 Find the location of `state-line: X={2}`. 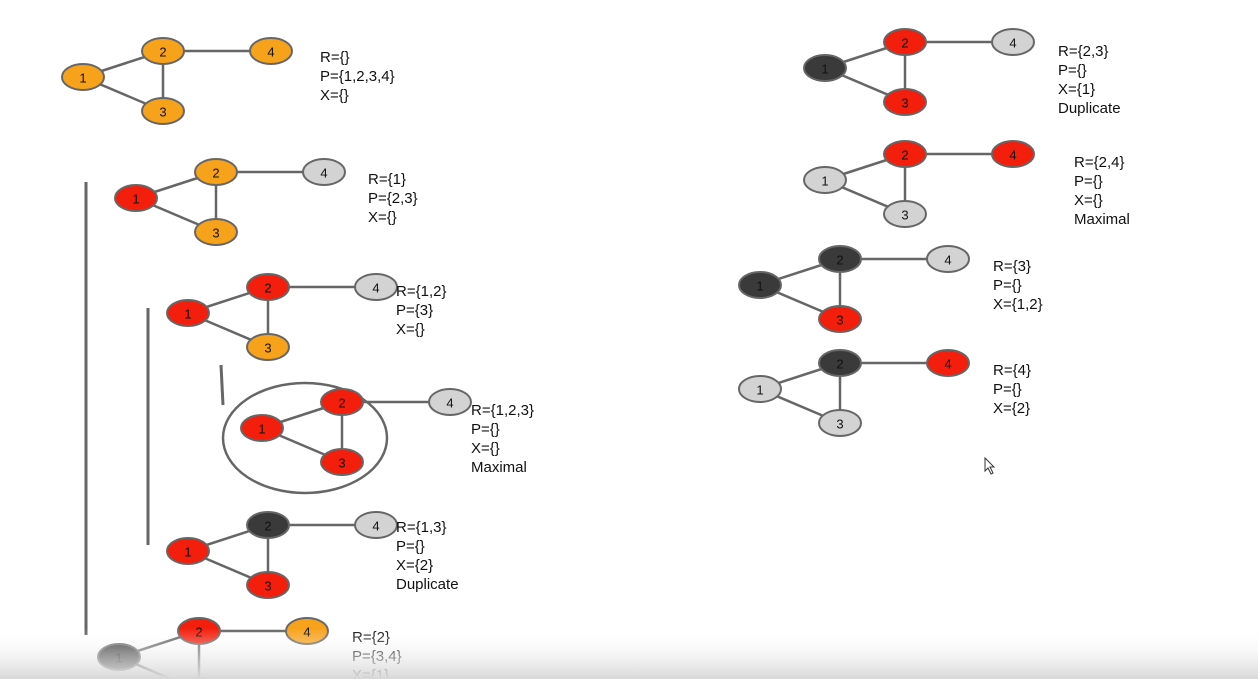

state-line: X={2} is located at coordinates (414, 565).